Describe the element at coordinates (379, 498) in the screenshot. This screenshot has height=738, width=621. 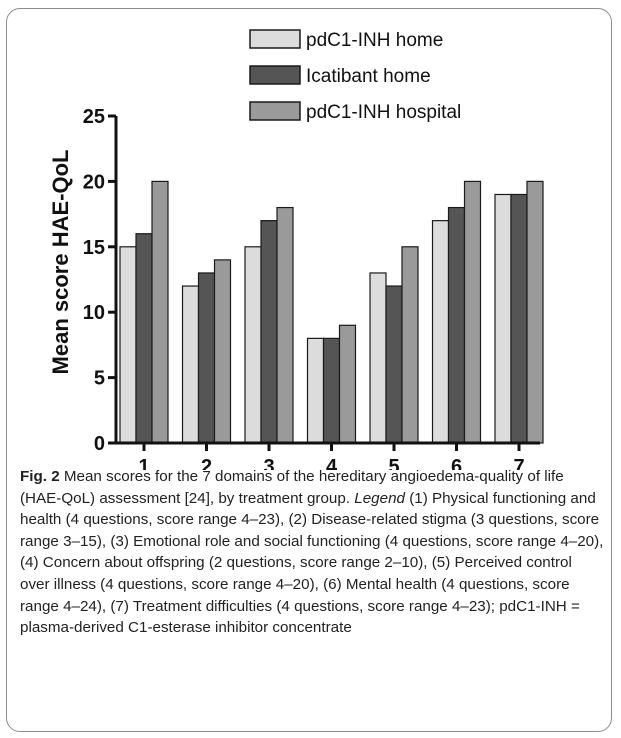
I see `caption-legend-word: Legend` at that location.